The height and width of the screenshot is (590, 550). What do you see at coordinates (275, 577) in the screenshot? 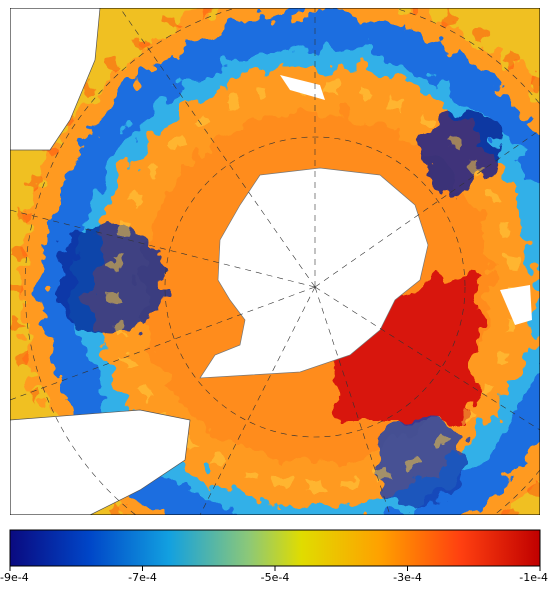
I see `colorbar-tick-label: -5e-4` at bounding box center [275, 577].